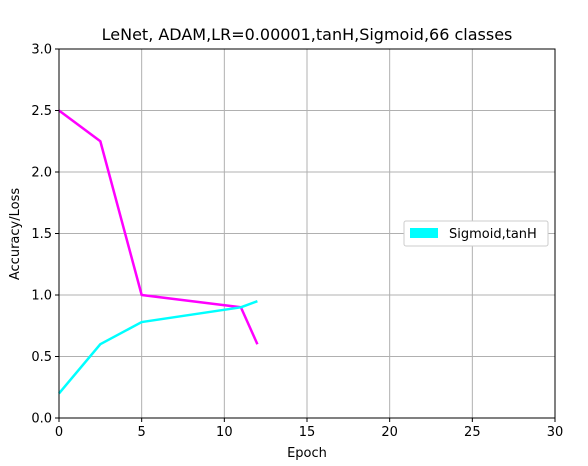 The image size is (588, 466). What do you see at coordinates (41, 296) in the screenshot?
I see `y-tick-label: 1.0` at bounding box center [41, 296].